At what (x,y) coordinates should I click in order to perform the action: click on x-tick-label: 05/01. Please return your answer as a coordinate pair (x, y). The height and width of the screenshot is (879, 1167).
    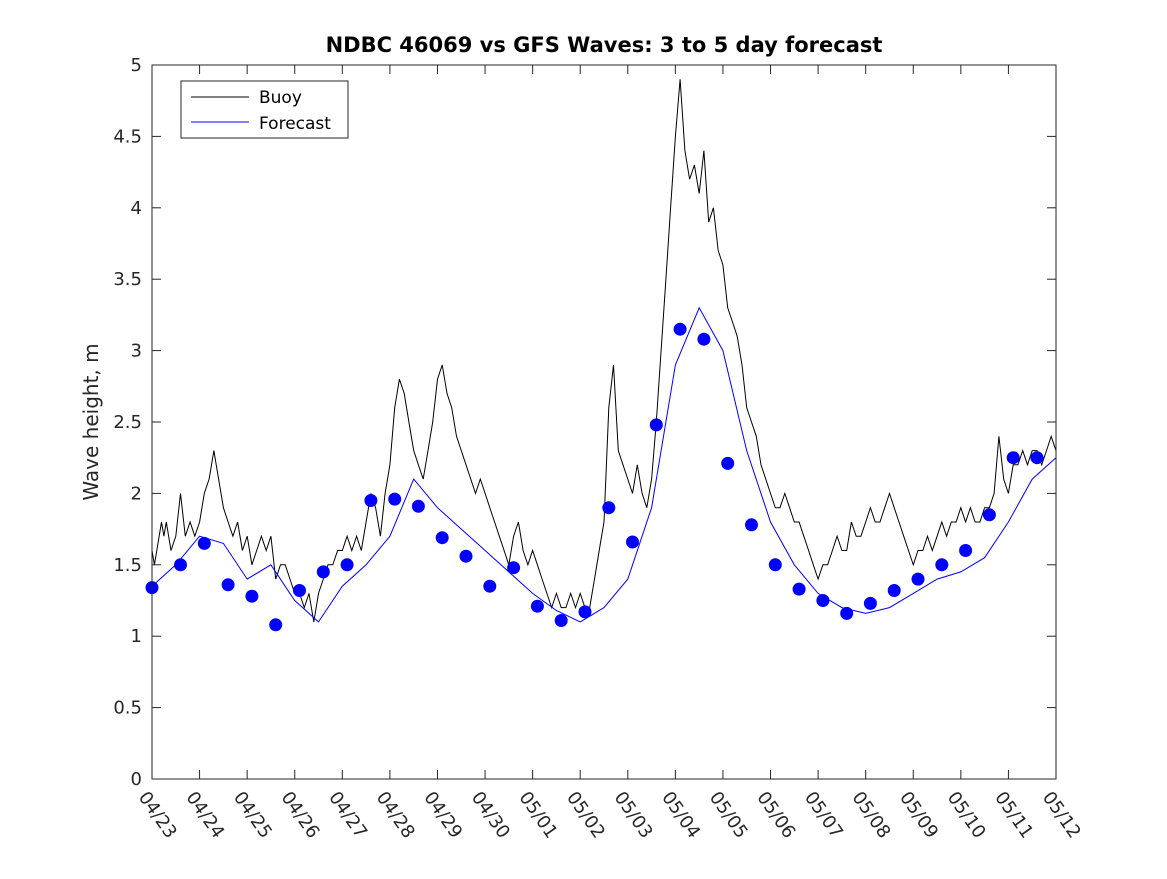
    Looking at the image, I should click on (538, 815).